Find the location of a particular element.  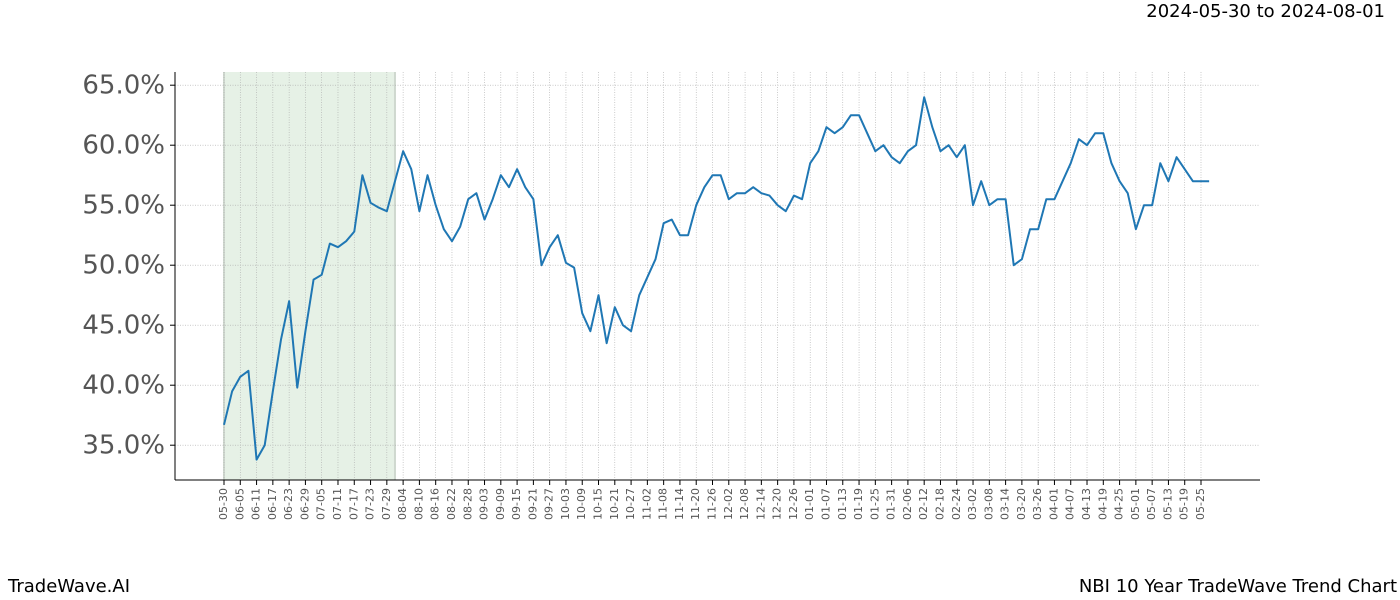

x-tick-label: 04-01 is located at coordinates (1053, 504).